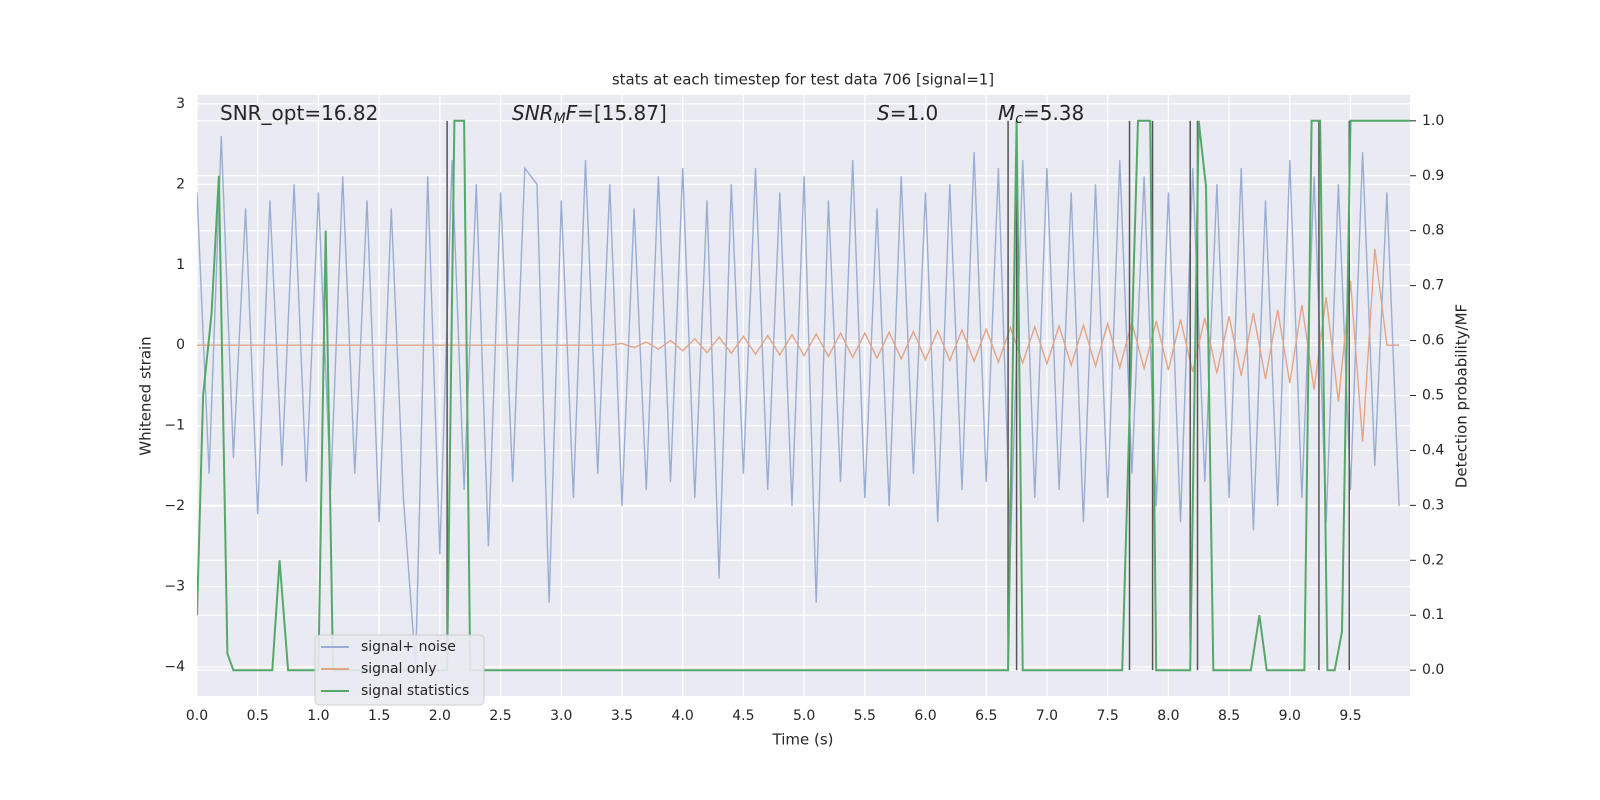 Image resolution: width=1600 pixels, height=800 pixels. I want to click on x-axis-label: Time (s), so click(803, 740).